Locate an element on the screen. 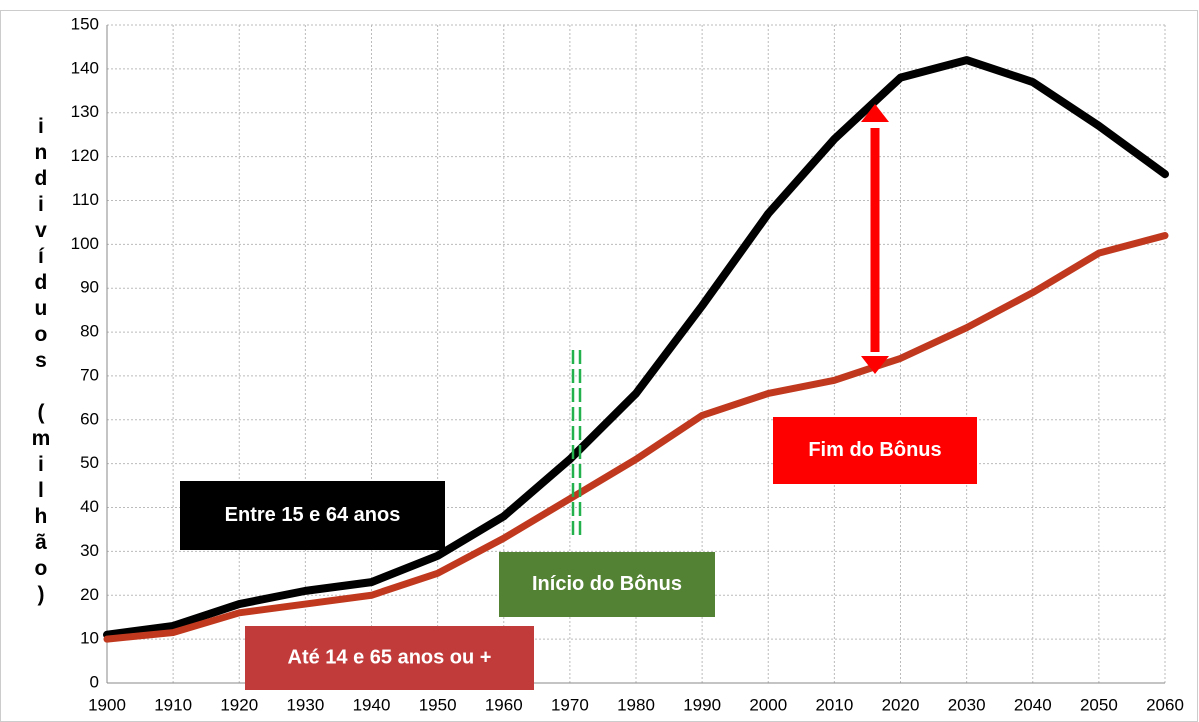 Image resolution: width=1199 pixels, height=722 pixels. y-tick-label: 90 is located at coordinates (89, 287).